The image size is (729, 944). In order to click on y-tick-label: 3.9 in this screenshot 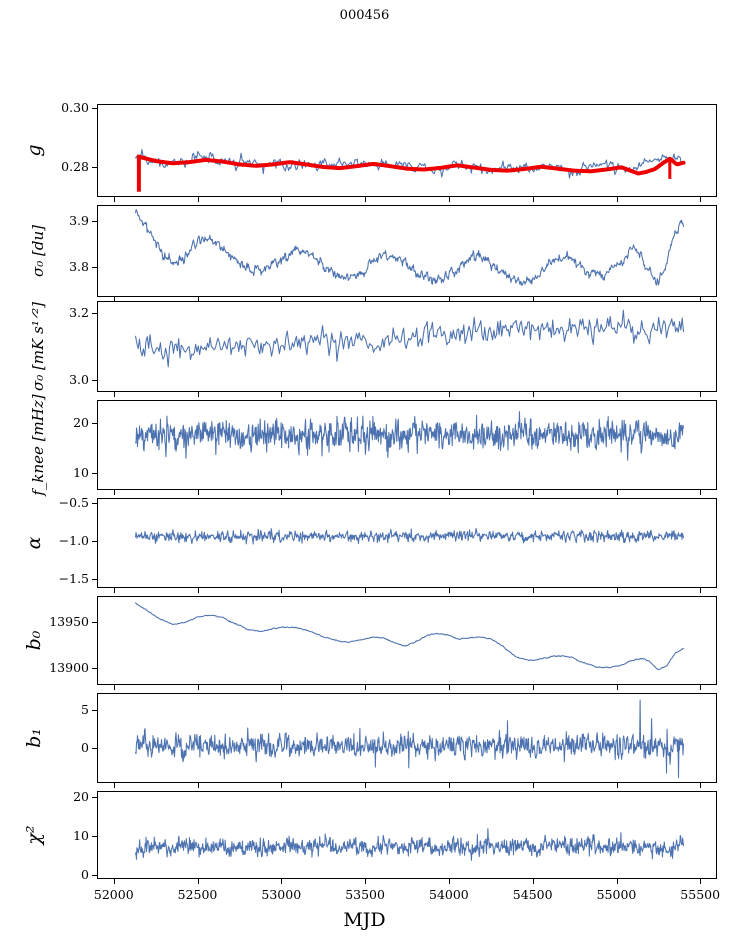, I will do `click(79, 221)`.